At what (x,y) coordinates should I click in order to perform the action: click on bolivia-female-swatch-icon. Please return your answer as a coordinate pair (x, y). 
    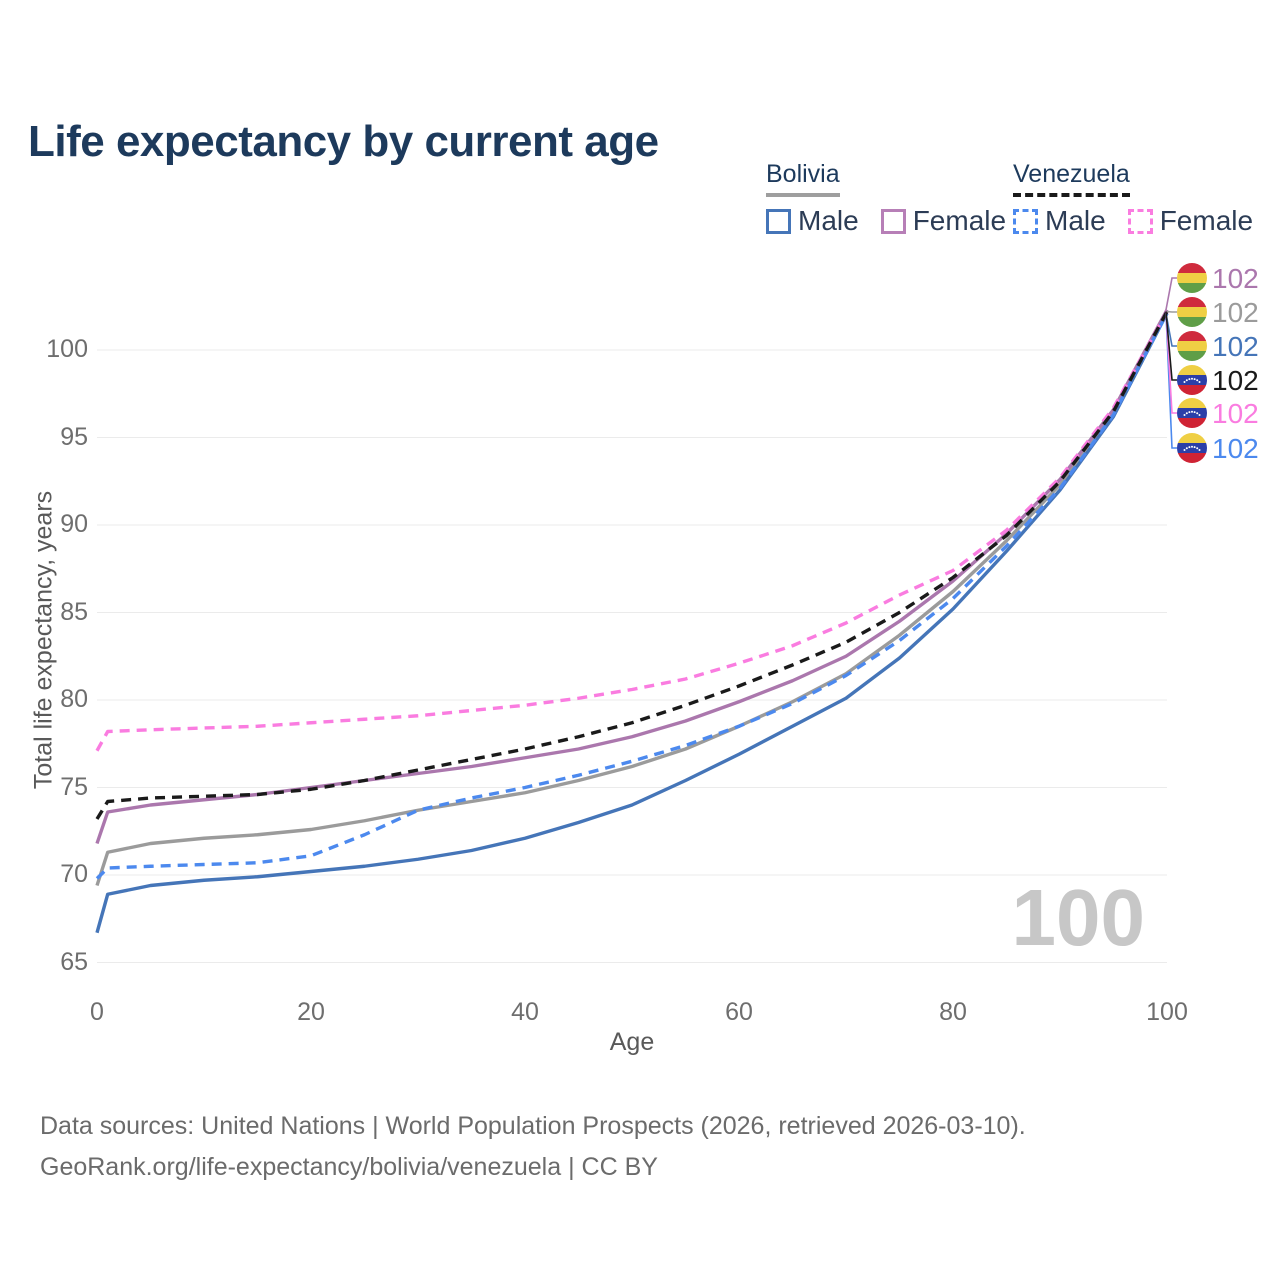
    Looking at the image, I should click on (893, 221).